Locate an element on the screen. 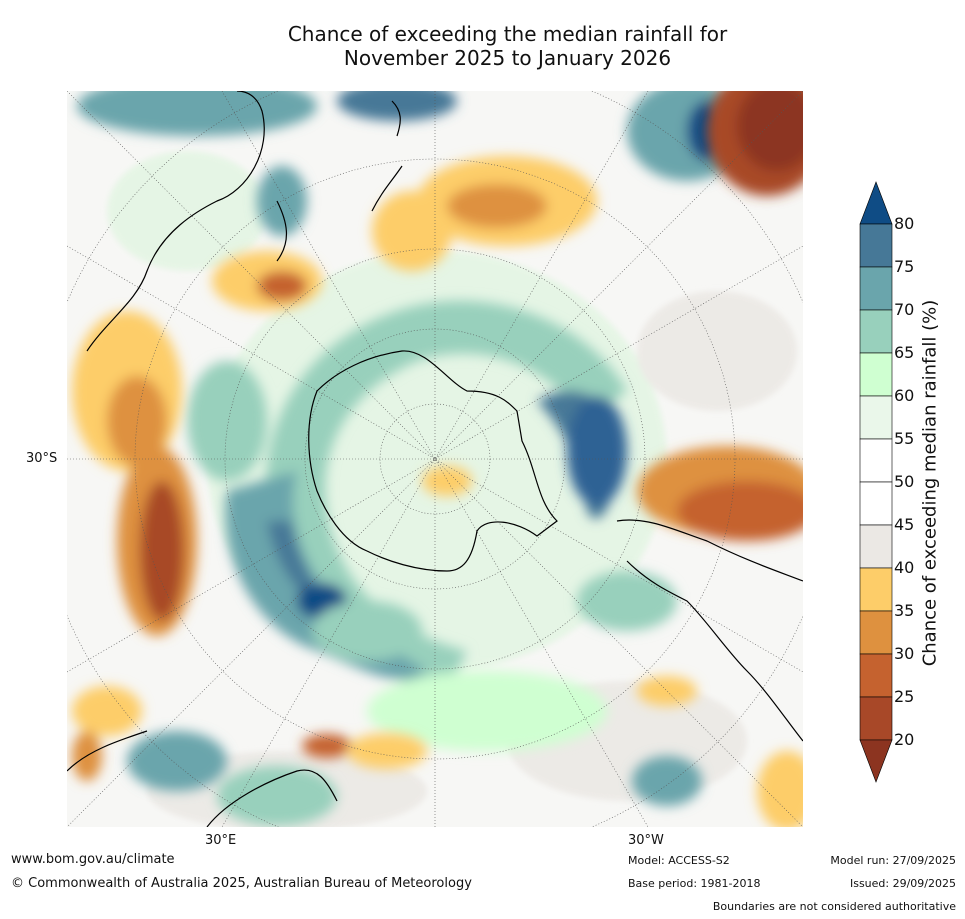 This screenshot has height=919, width=965. legend-tick-30: 30 is located at coordinates (904, 653).